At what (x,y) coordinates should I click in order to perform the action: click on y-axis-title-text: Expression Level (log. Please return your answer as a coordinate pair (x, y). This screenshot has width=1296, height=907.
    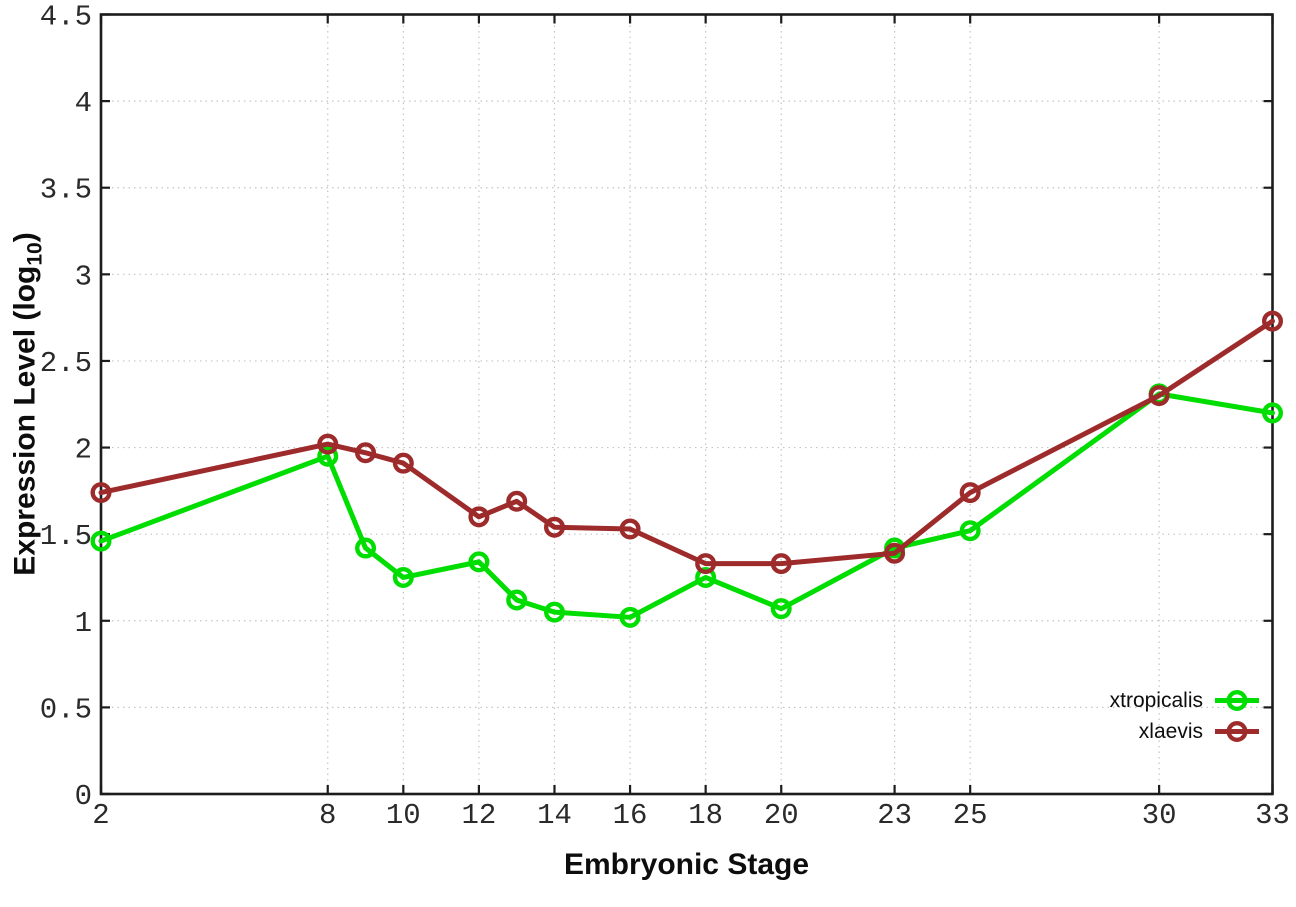
    Looking at the image, I should click on (25, 420).